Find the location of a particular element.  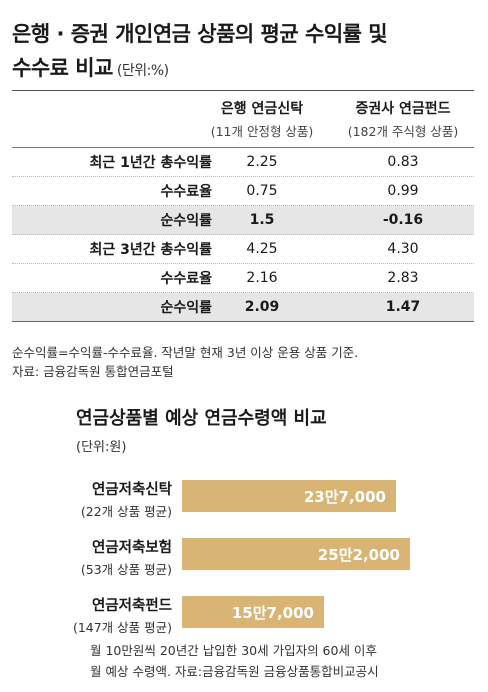

bank-value: 2.09 is located at coordinates (262, 307).